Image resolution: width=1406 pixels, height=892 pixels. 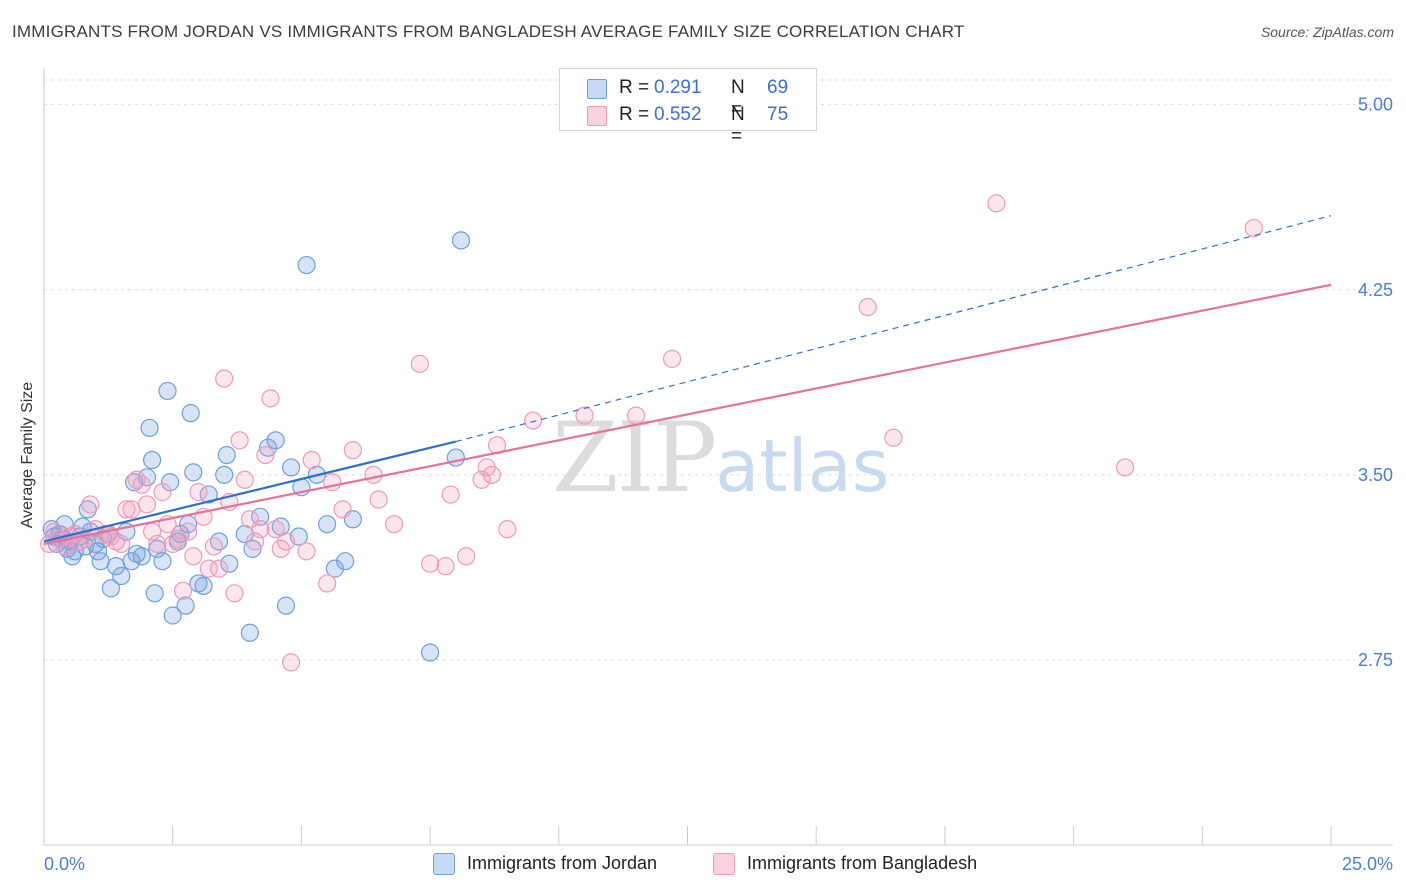 I want to click on bottom-legend-label: Immigrants from Jordan, so click(x=562, y=863).